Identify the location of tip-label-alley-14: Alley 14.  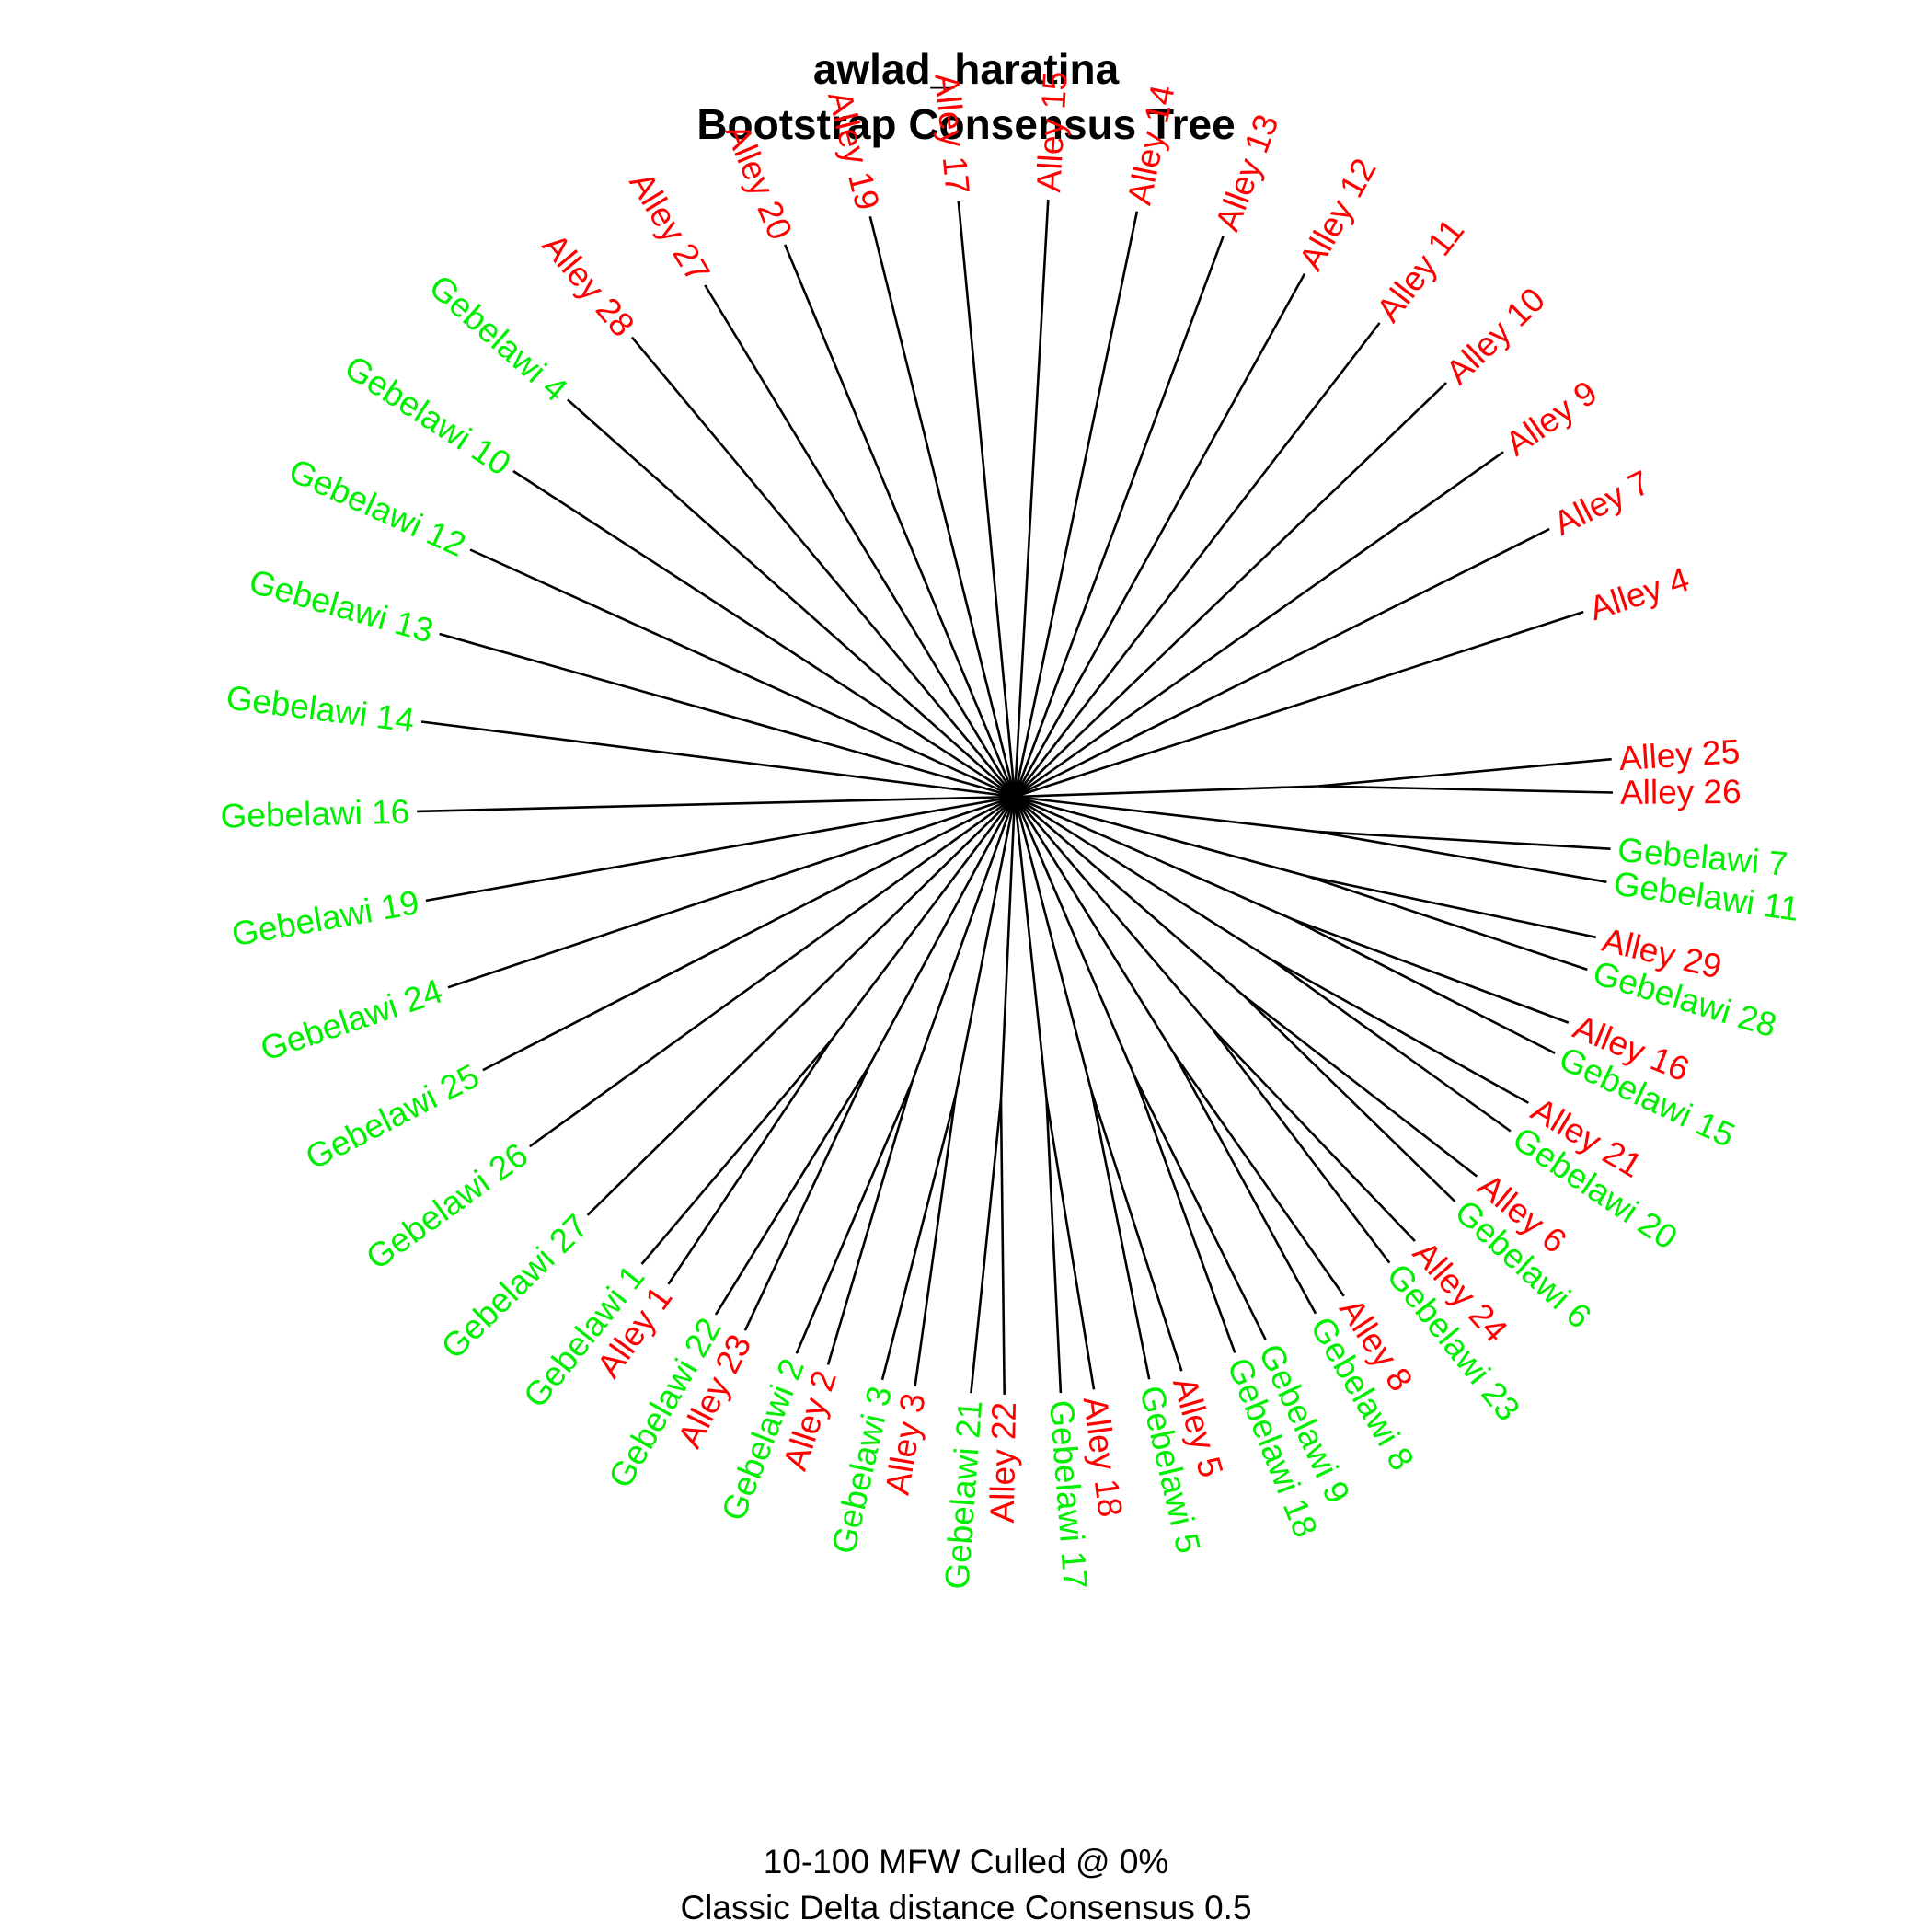
(1151, 145).